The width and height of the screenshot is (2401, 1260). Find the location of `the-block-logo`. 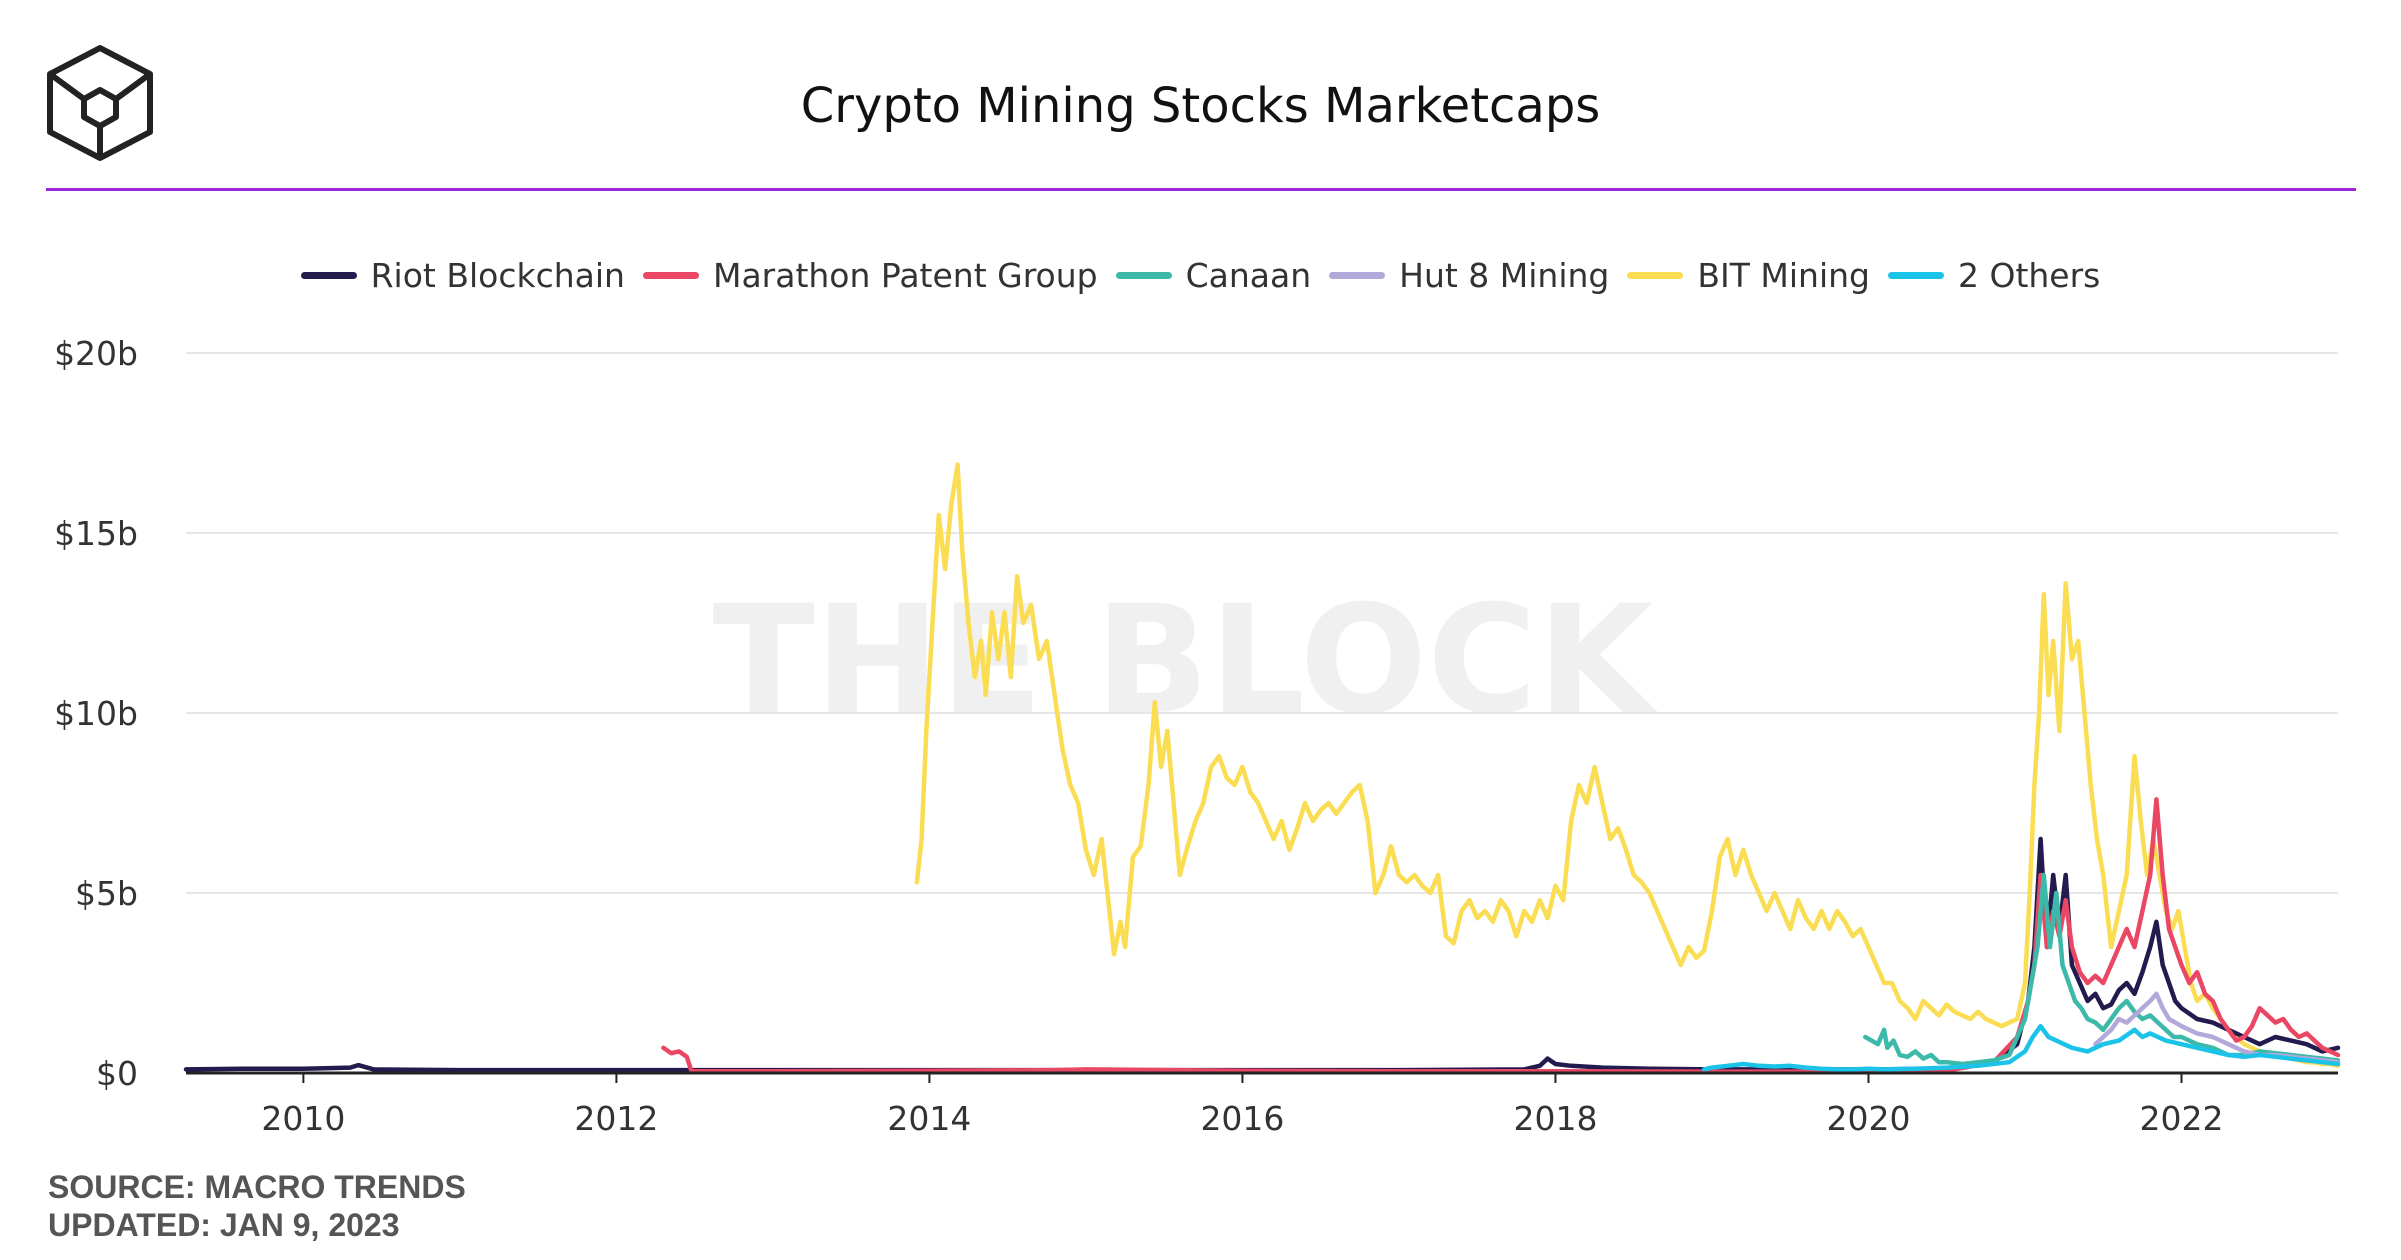

the-block-logo is located at coordinates (100, 103).